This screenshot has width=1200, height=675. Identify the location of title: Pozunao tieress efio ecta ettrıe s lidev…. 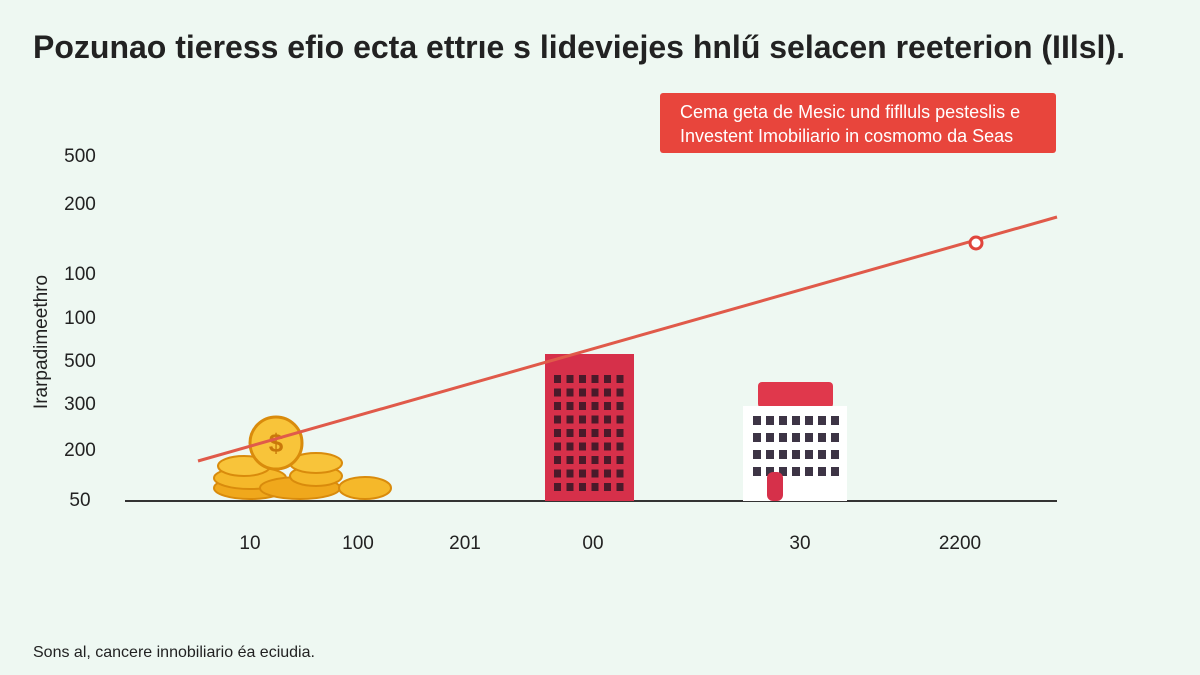
(579, 47).